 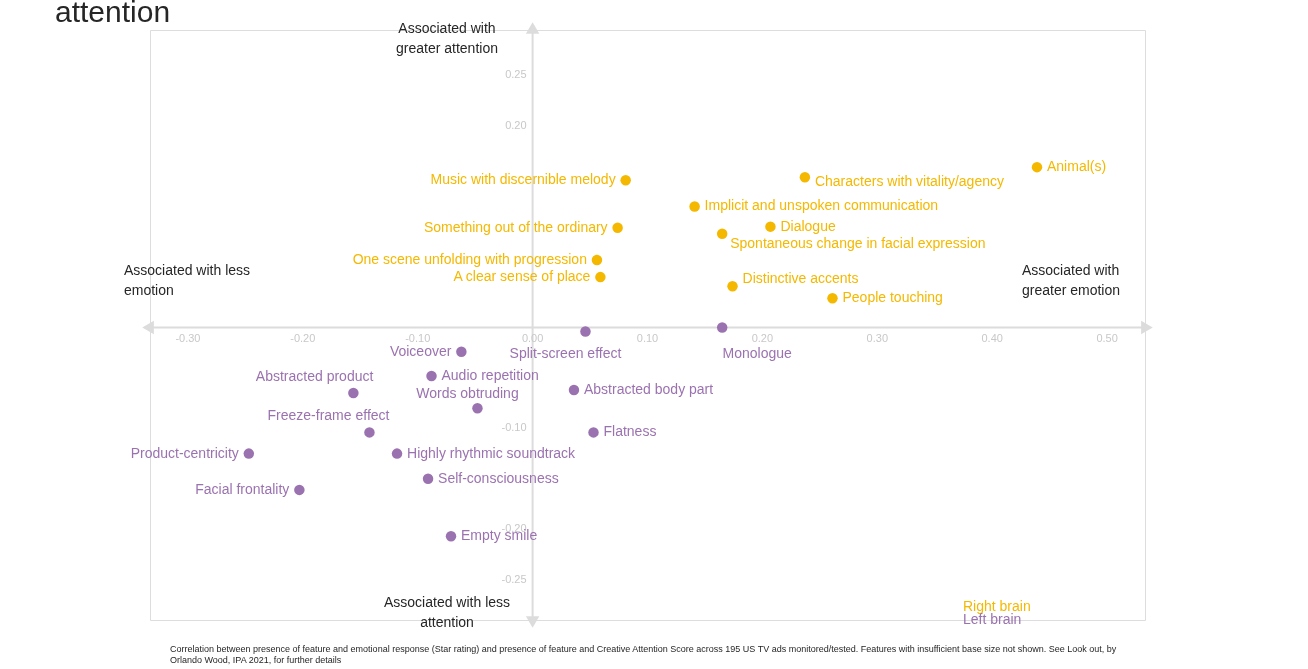 I want to click on annotation: Dialogue, so click(x=808, y=225).